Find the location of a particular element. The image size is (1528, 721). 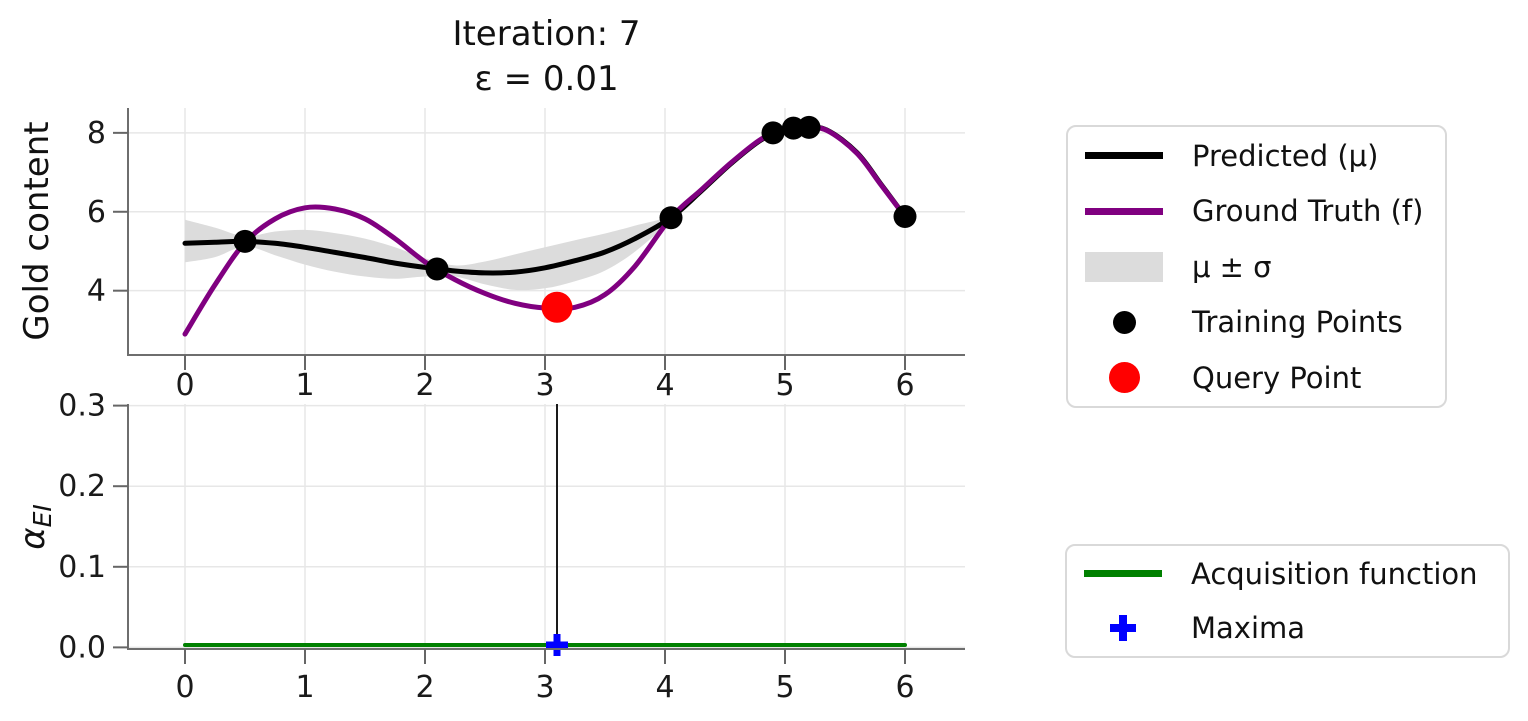

y-axis-label-gold-content: Gold content is located at coordinates (37, 231).